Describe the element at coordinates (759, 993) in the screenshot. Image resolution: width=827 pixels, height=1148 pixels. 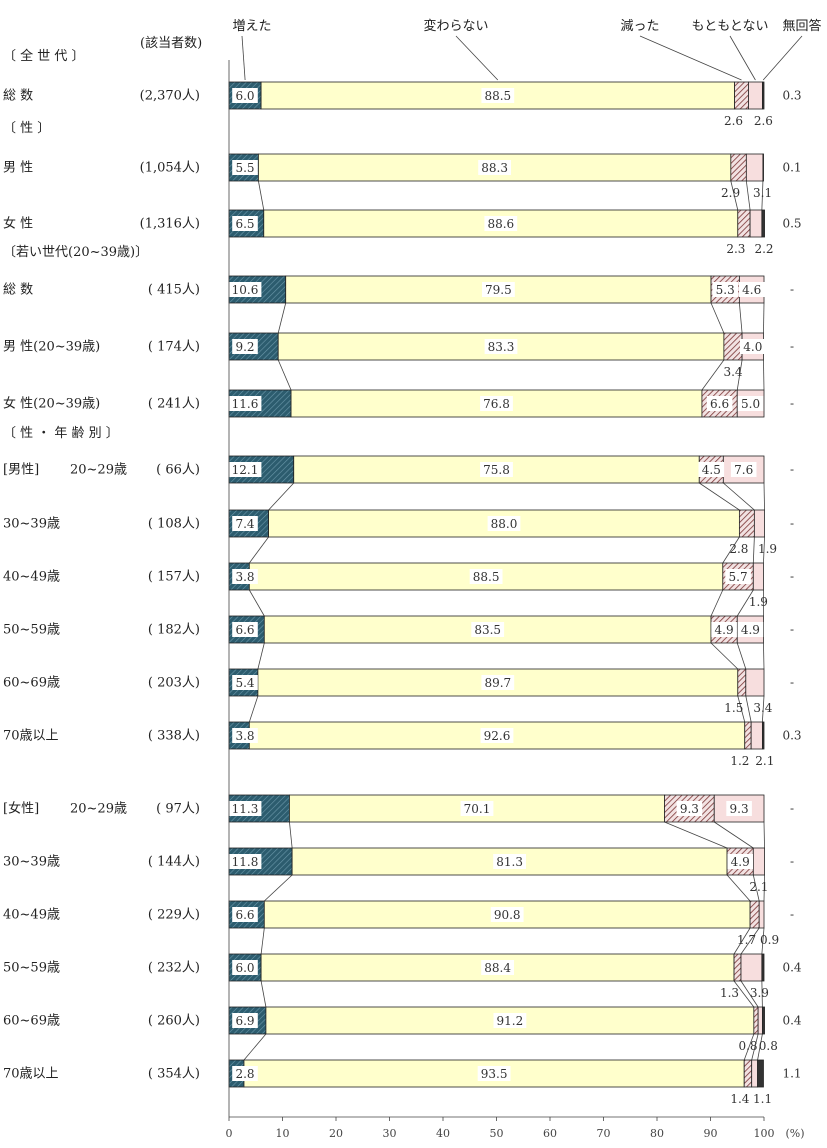
I see `data-label: 3.9` at that location.